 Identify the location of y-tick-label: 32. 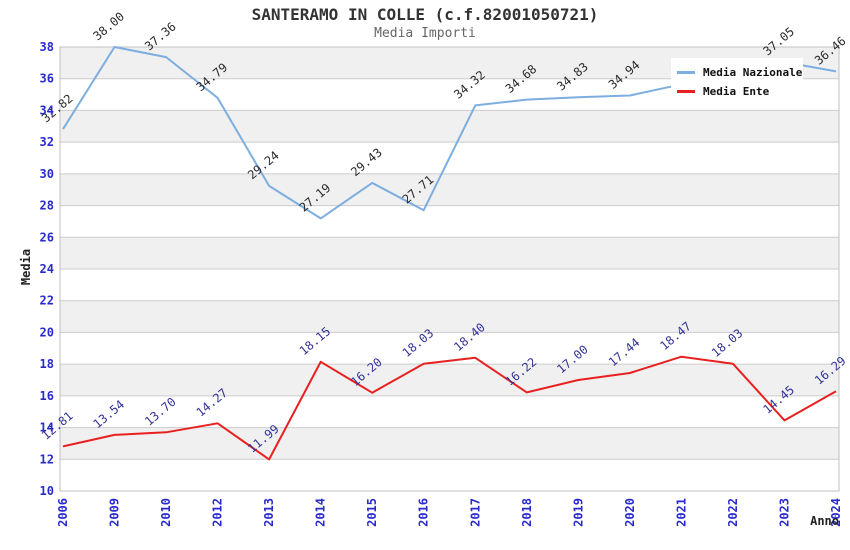
(47, 142).